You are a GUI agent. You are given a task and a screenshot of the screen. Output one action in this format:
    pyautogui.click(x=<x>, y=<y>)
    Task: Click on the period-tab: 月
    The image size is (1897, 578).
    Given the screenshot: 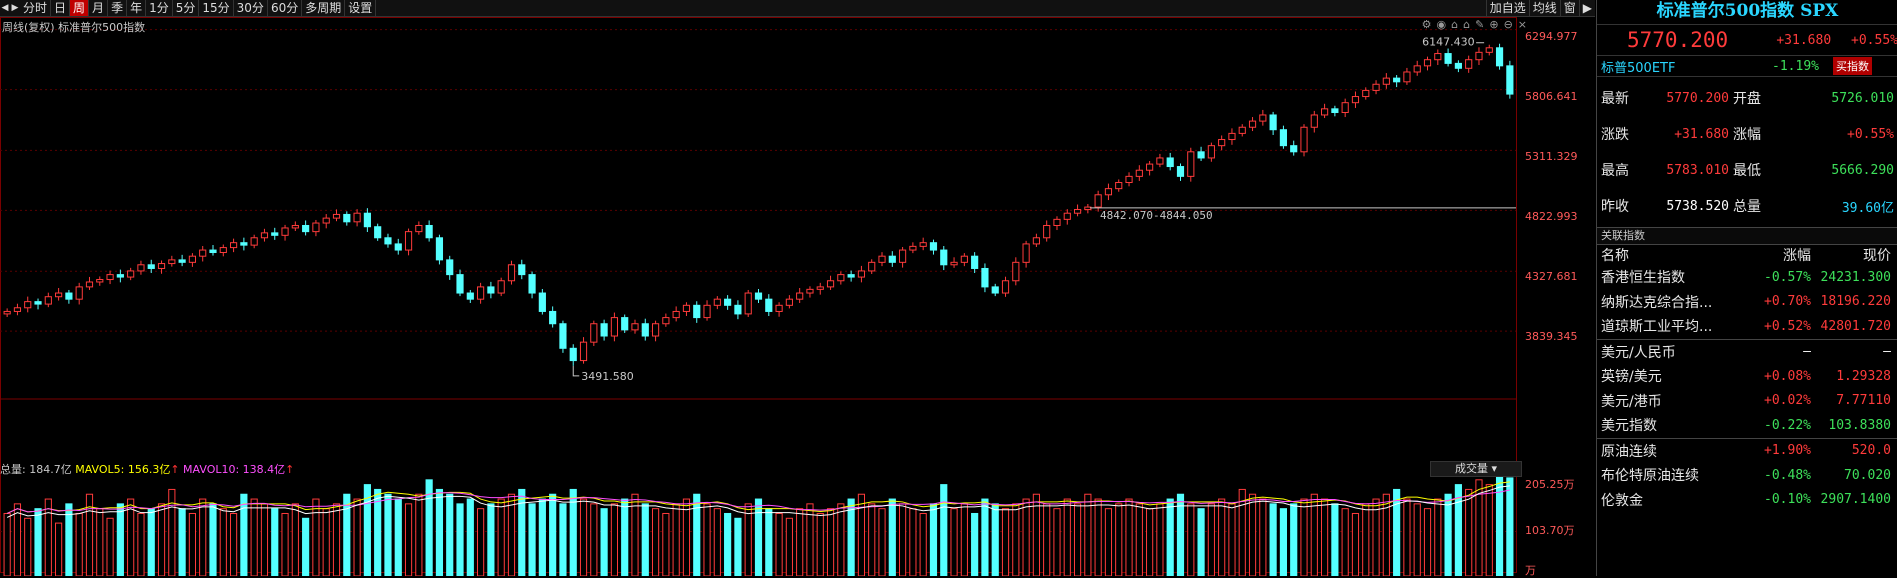 What is the action you would take?
    pyautogui.click(x=99, y=8)
    